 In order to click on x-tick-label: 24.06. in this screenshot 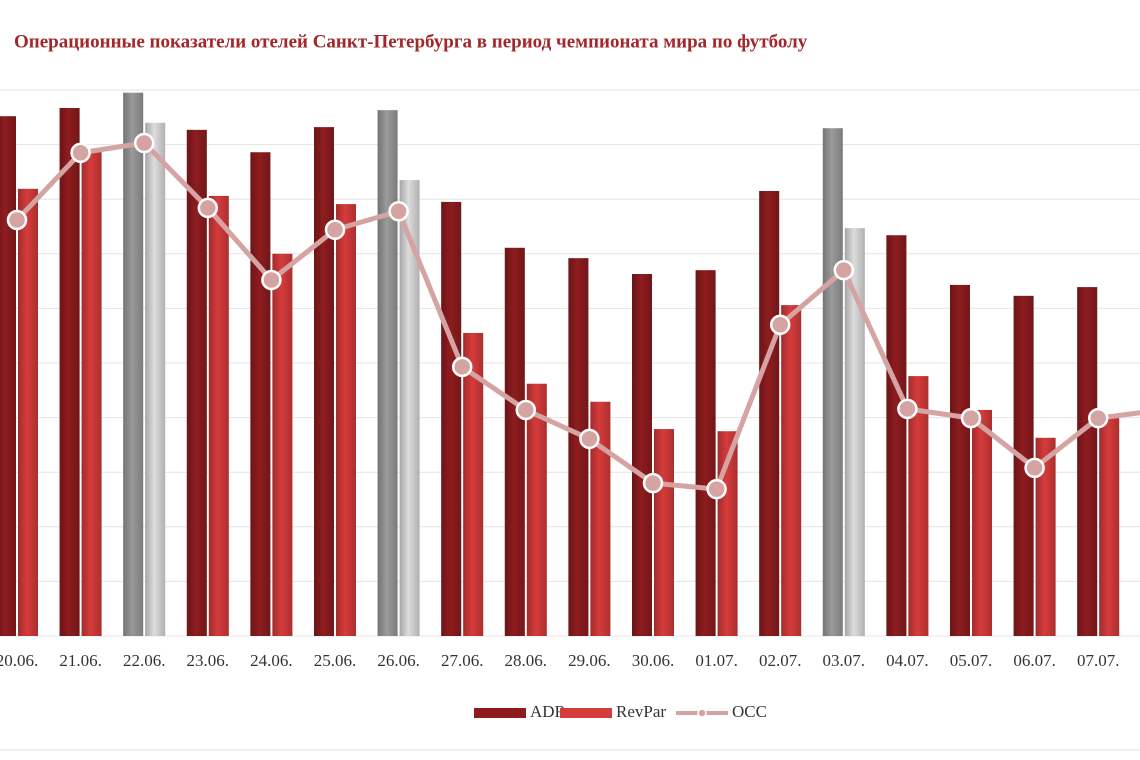, I will do `click(271, 660)`.